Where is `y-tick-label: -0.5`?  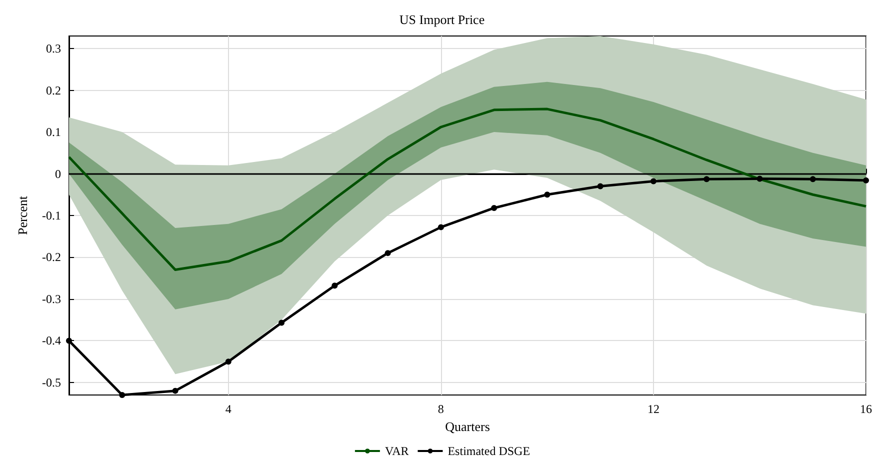 y-tick-label: -0.5 is located at coordinates (51, 382).